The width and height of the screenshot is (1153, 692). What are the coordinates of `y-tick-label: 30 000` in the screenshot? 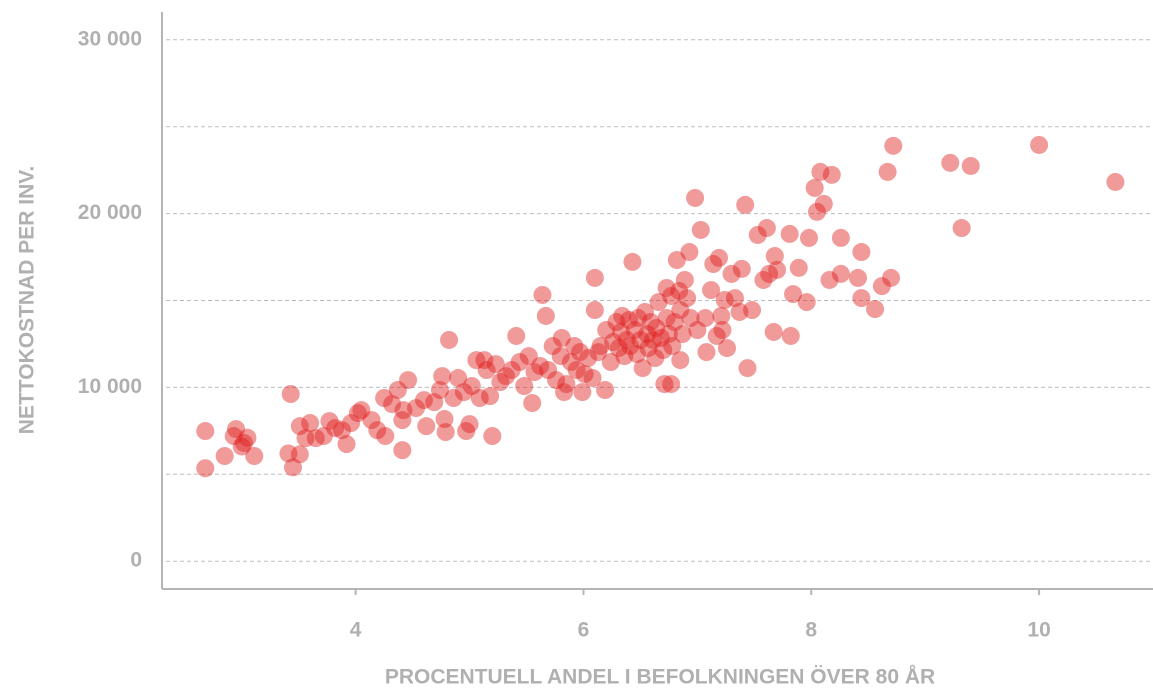 It's located at (110, 38).